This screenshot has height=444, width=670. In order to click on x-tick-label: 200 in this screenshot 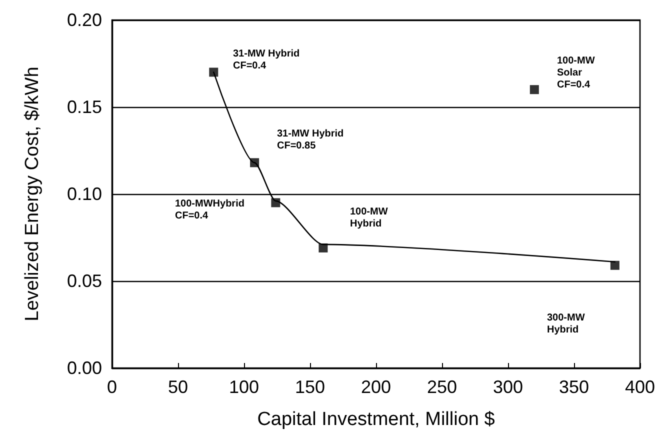, I will do `click(376, 387)`.